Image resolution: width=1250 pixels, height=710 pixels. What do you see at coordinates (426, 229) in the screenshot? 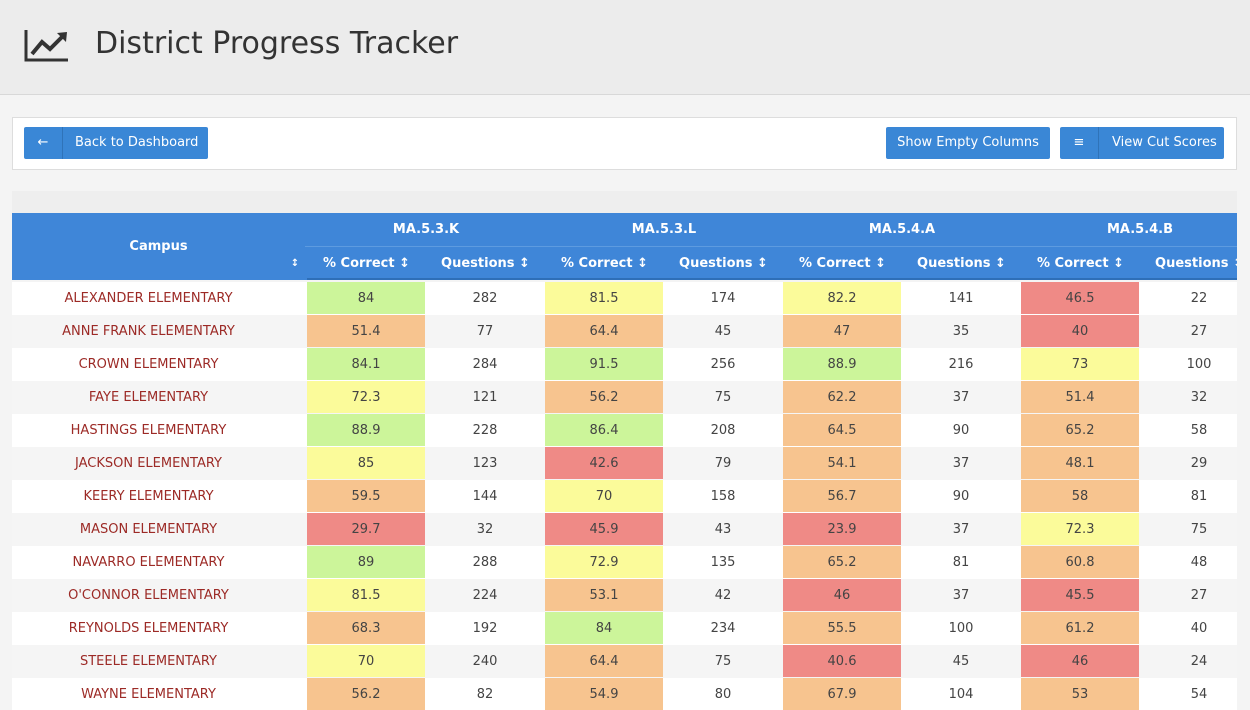
I see `group-header: MA.5.3.K` at bounding box center [426, 229].